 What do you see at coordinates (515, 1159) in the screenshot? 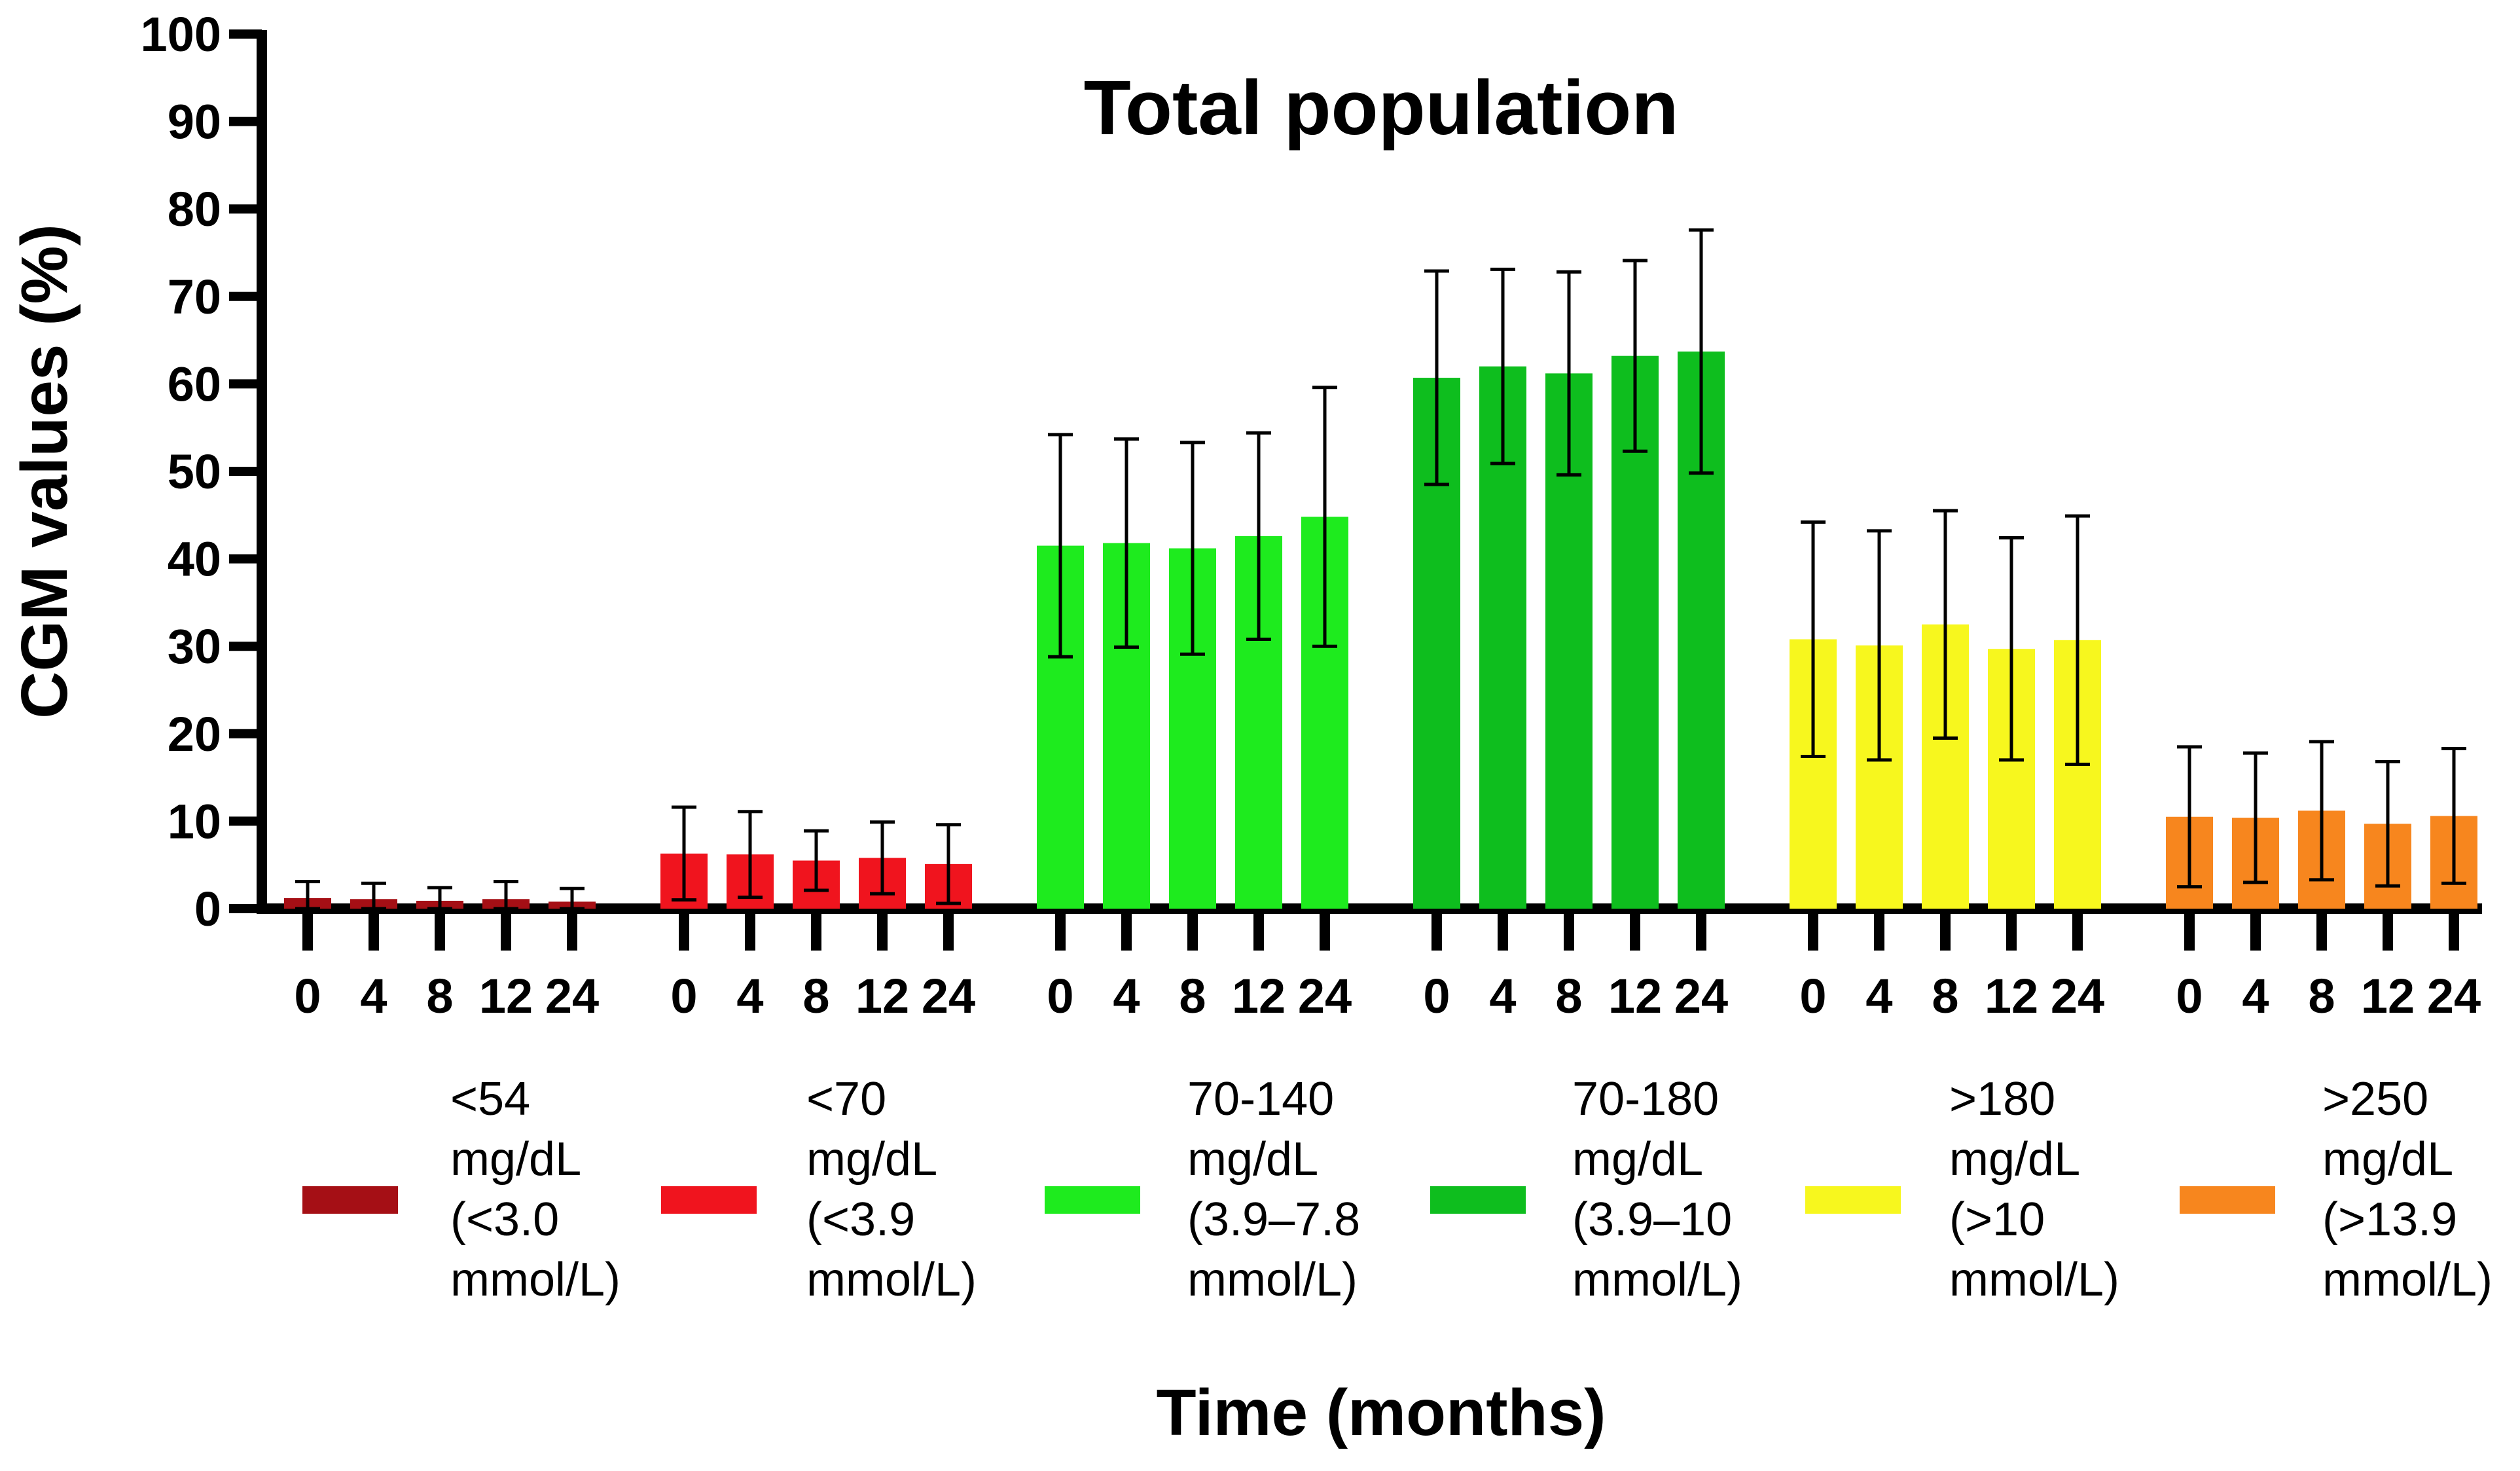
I see `legend-label-0-line-1: mg/dL` at bounding box center [515, 1159].